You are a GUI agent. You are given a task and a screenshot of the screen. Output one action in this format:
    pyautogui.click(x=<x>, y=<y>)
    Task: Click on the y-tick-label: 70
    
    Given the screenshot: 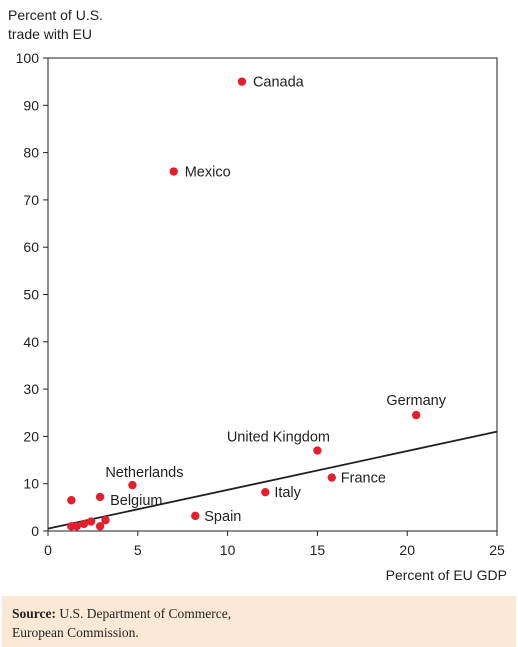 What is the action you would take?
    pyautogui.click(x=31, y=200)
    